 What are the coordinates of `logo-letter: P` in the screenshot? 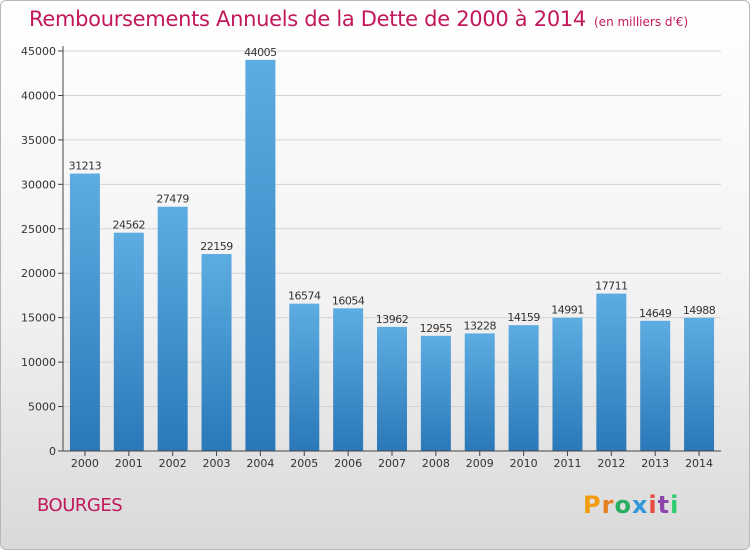 It's located at (592, 505).